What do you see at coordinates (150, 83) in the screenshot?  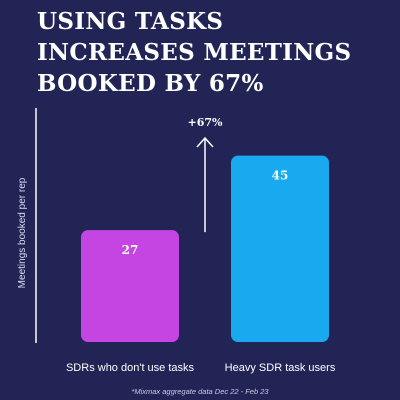 I see `title-line-3: BOOKED BY 67%` at bounding box center [150, 83].